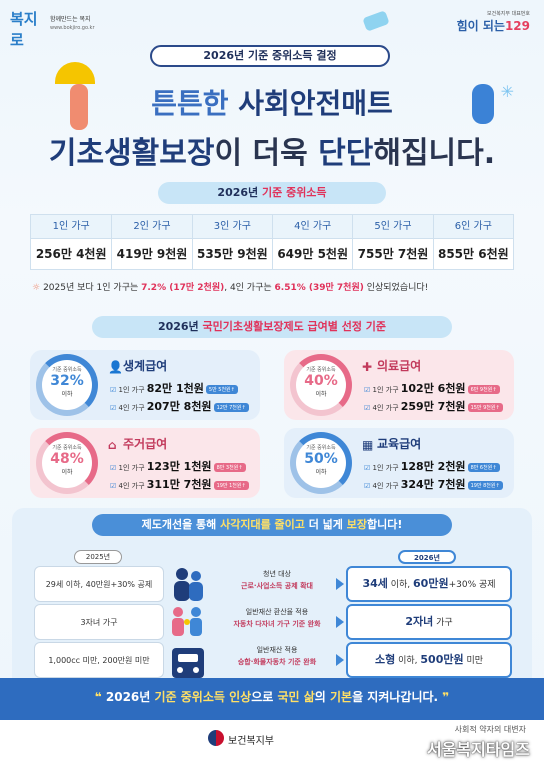 The image size is (544, 761). I want to click on watermark-caption: 사회적 약자의 대변자, so click(490, 729).